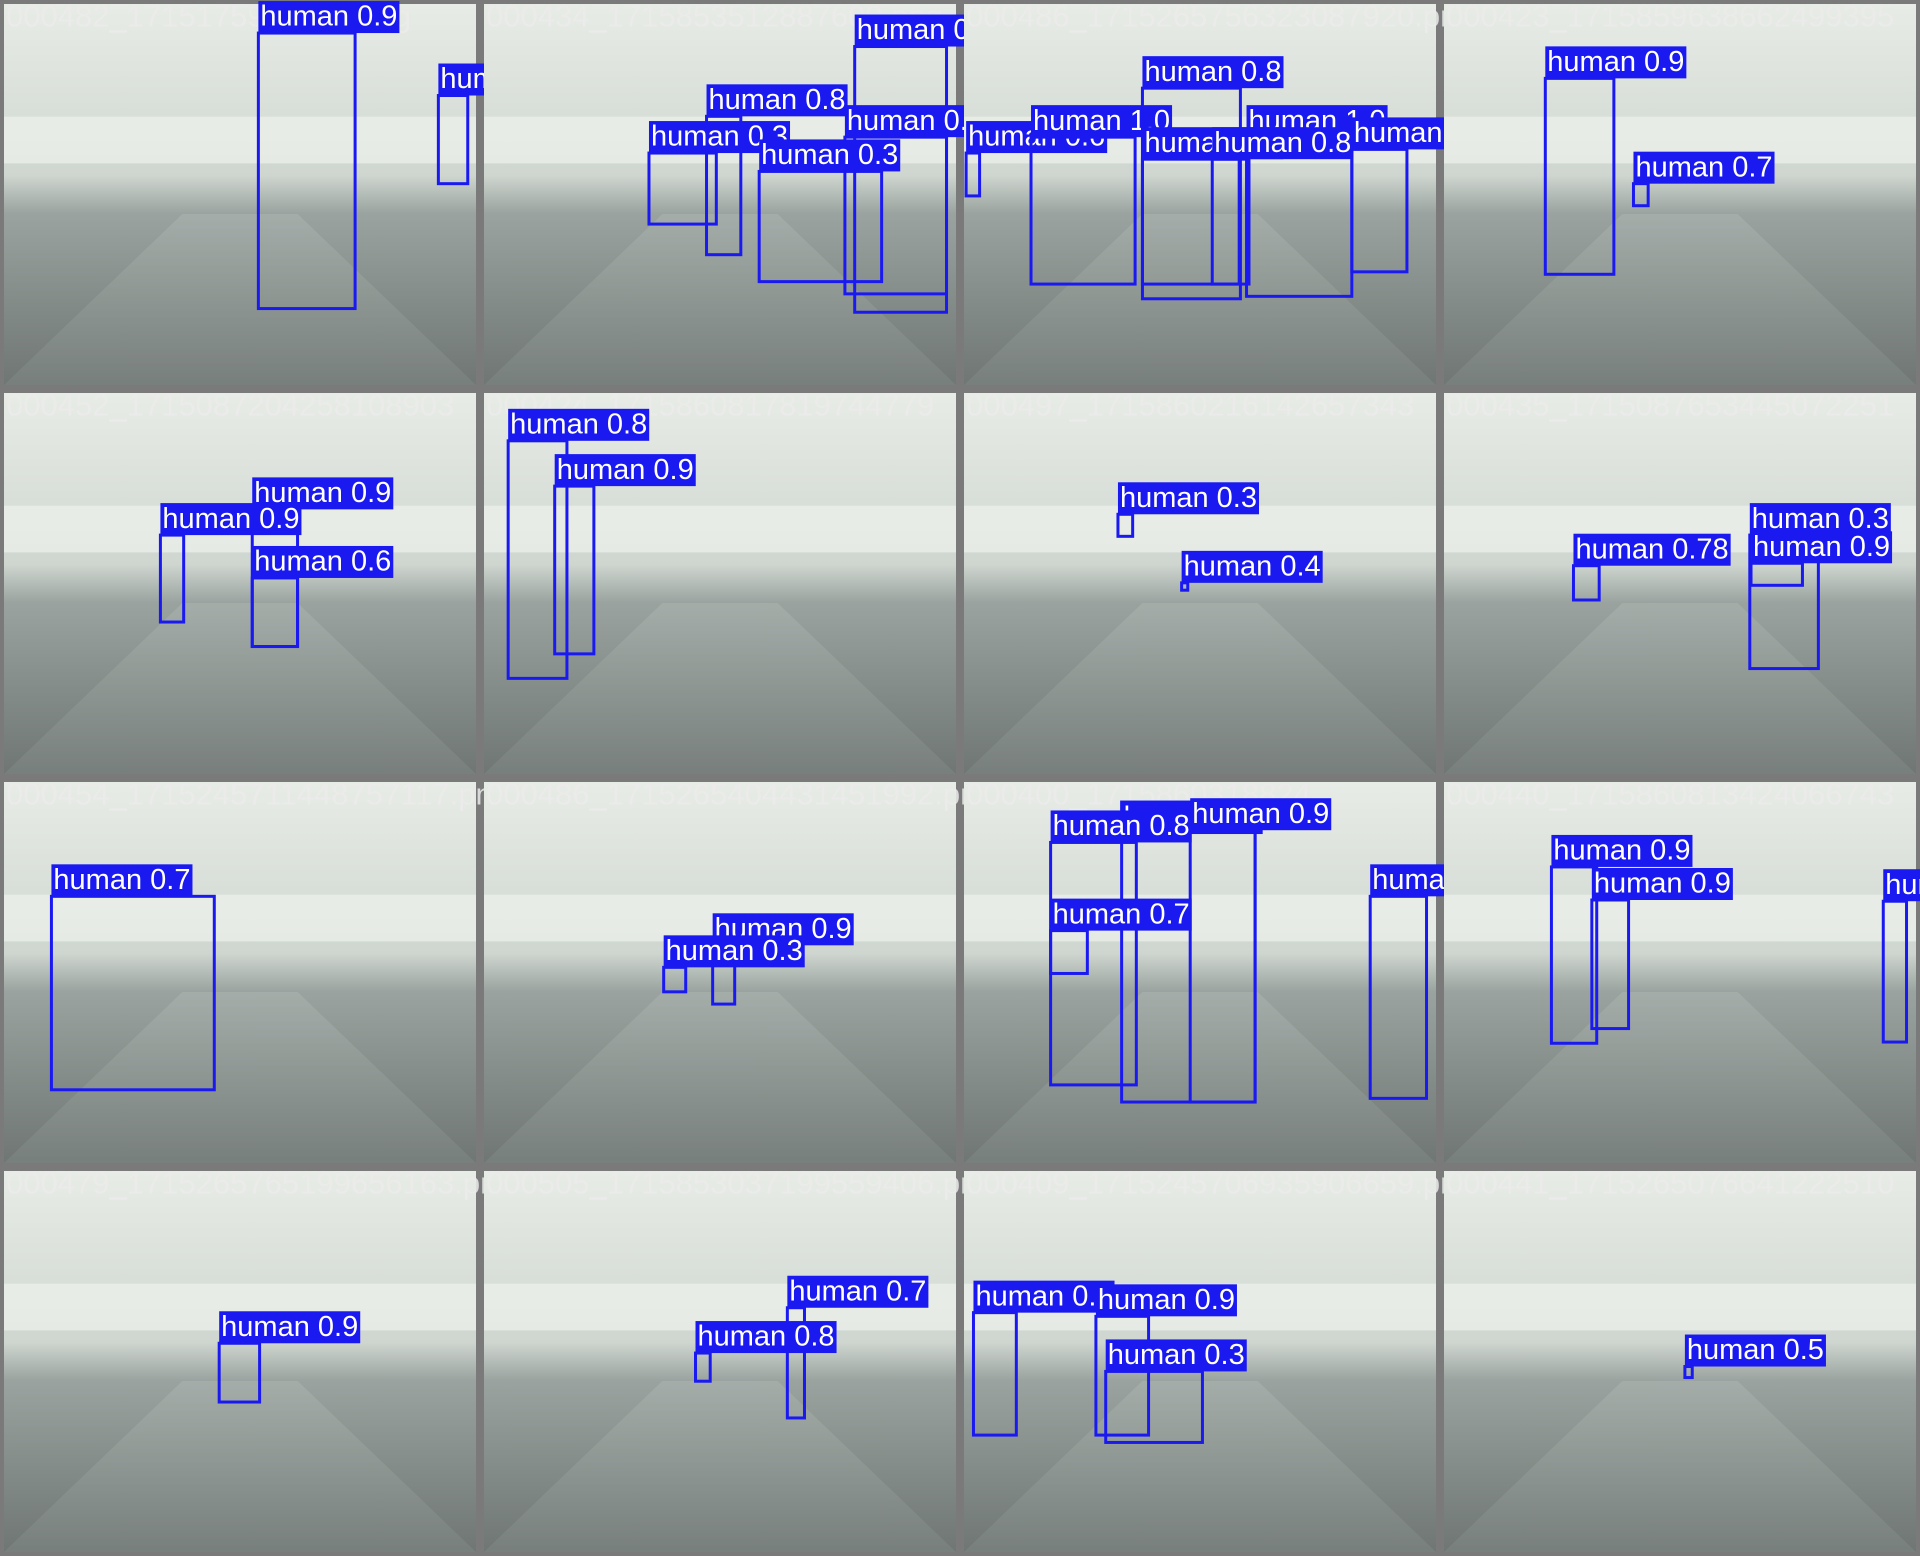 The image size is (1920, 1556). Describe the element at coordinates (740, 1182) in the screenshot. I see `filename: 000505_1715853037199559406.png` at that location.